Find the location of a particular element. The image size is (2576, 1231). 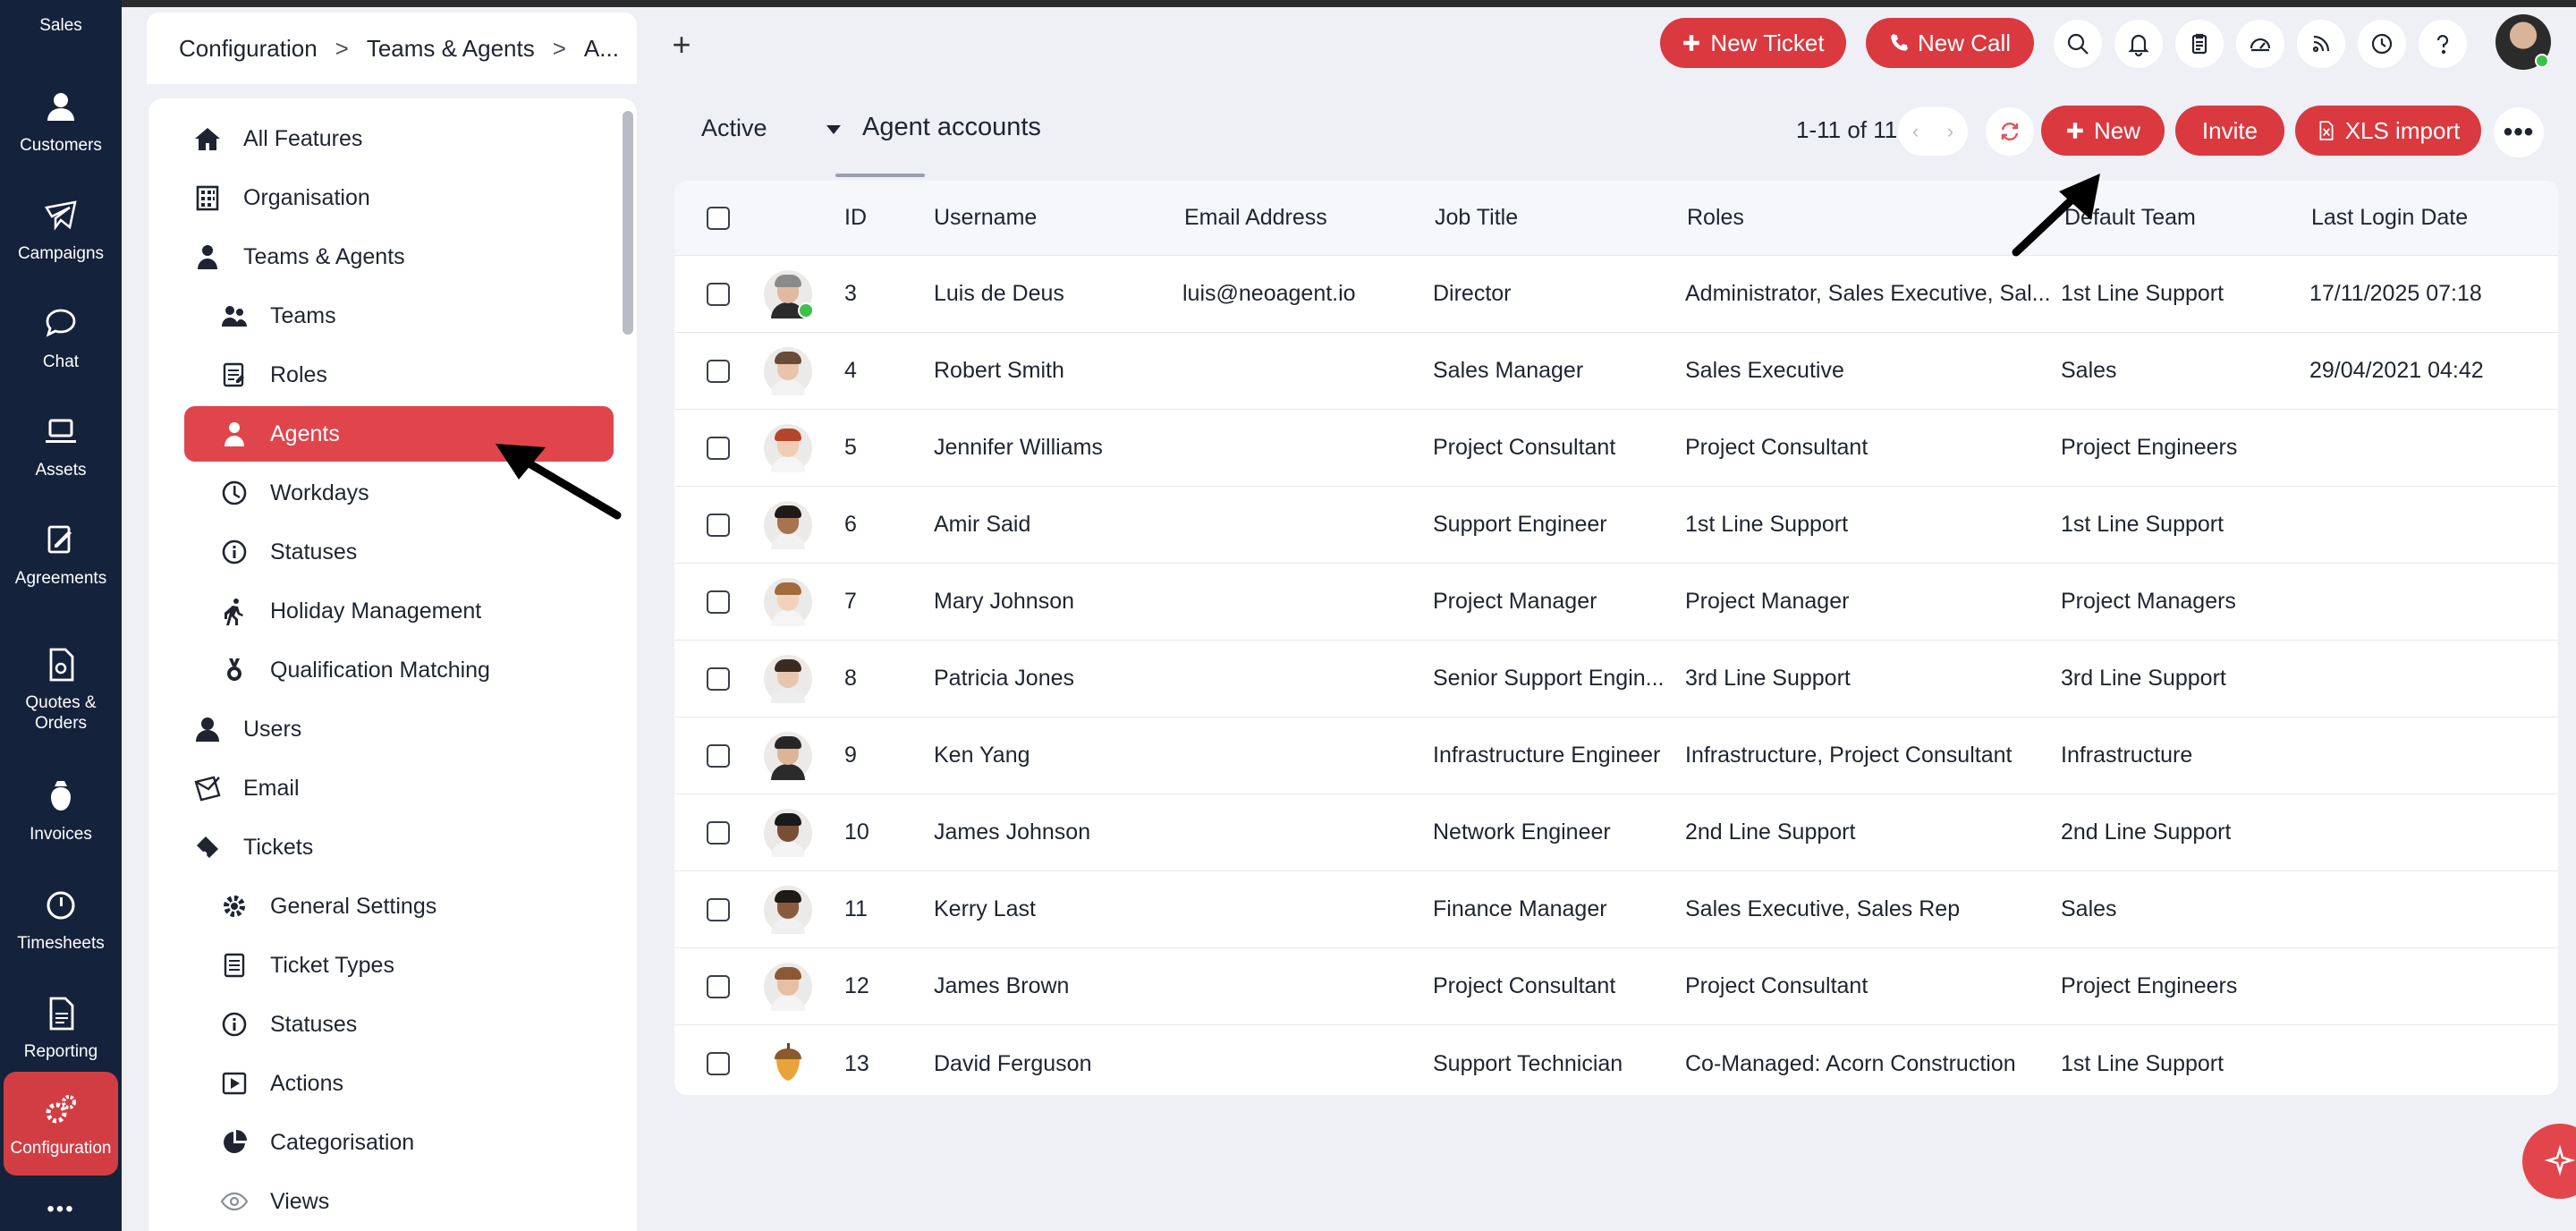

sidebar-item-teams: Teams is located at coordinates (277, 316).